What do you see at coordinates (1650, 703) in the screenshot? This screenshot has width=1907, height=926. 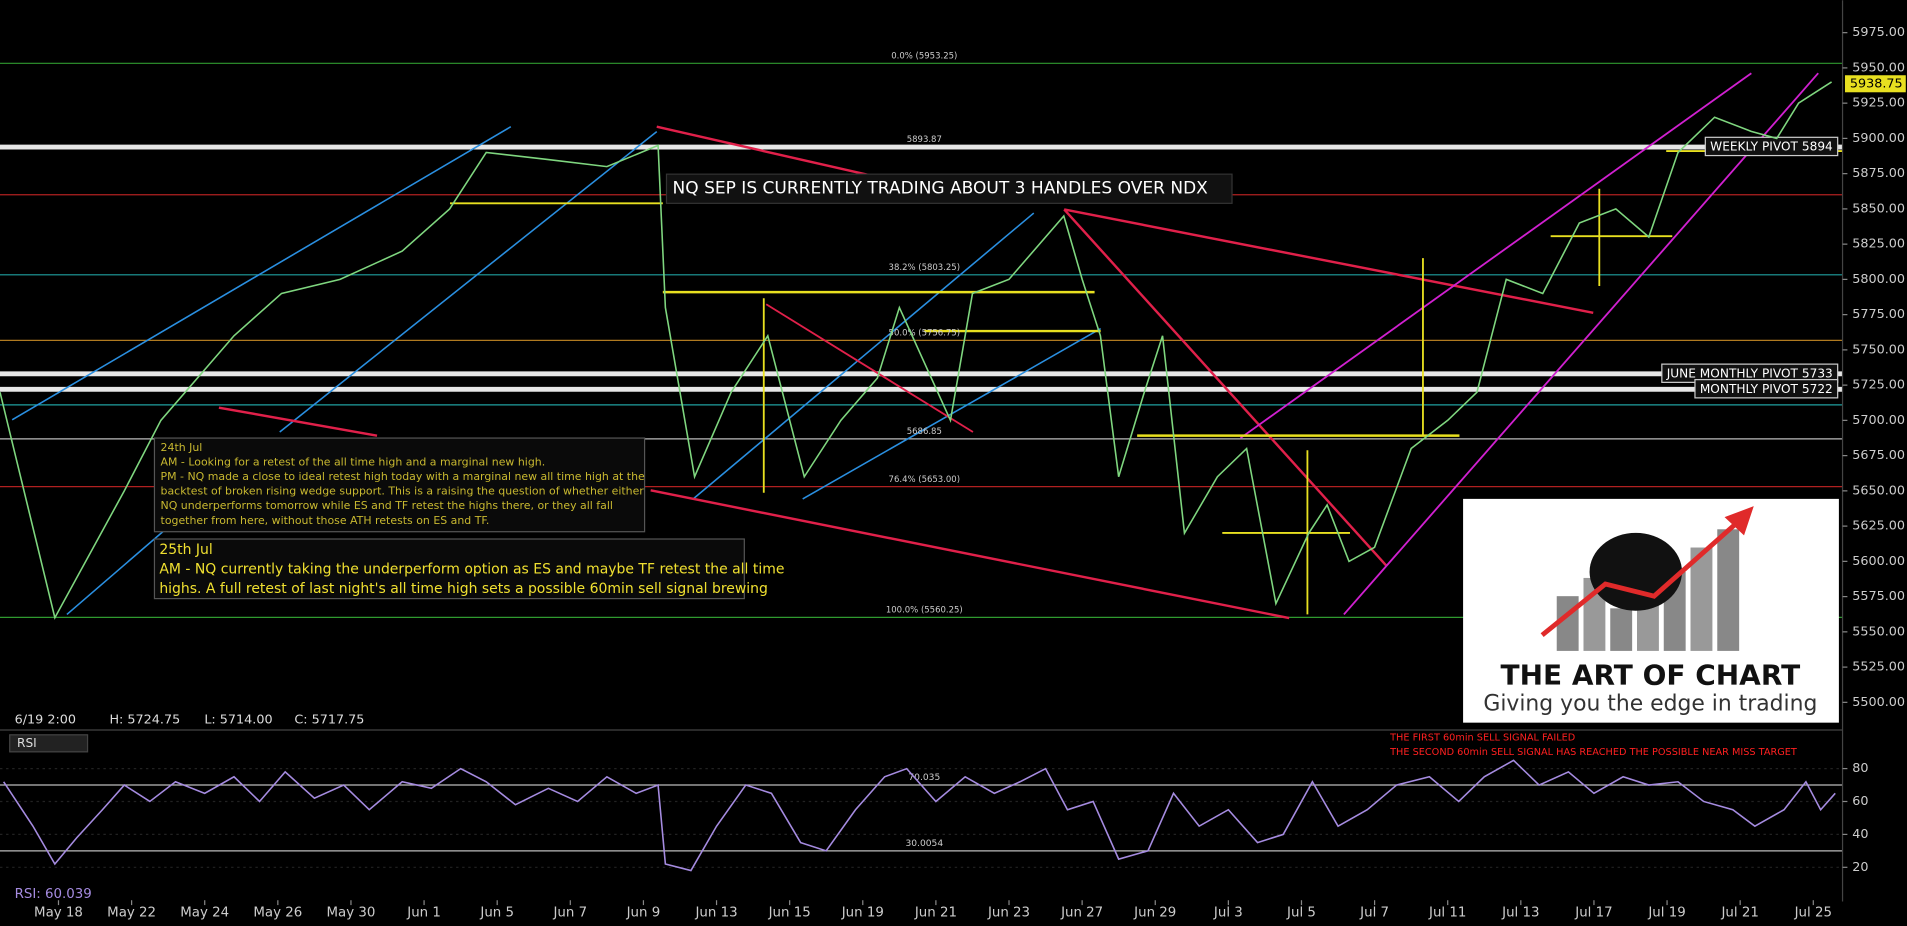 I see `logo-tagline: Giving you the edge in trading` at bounding box center [1650, 703].